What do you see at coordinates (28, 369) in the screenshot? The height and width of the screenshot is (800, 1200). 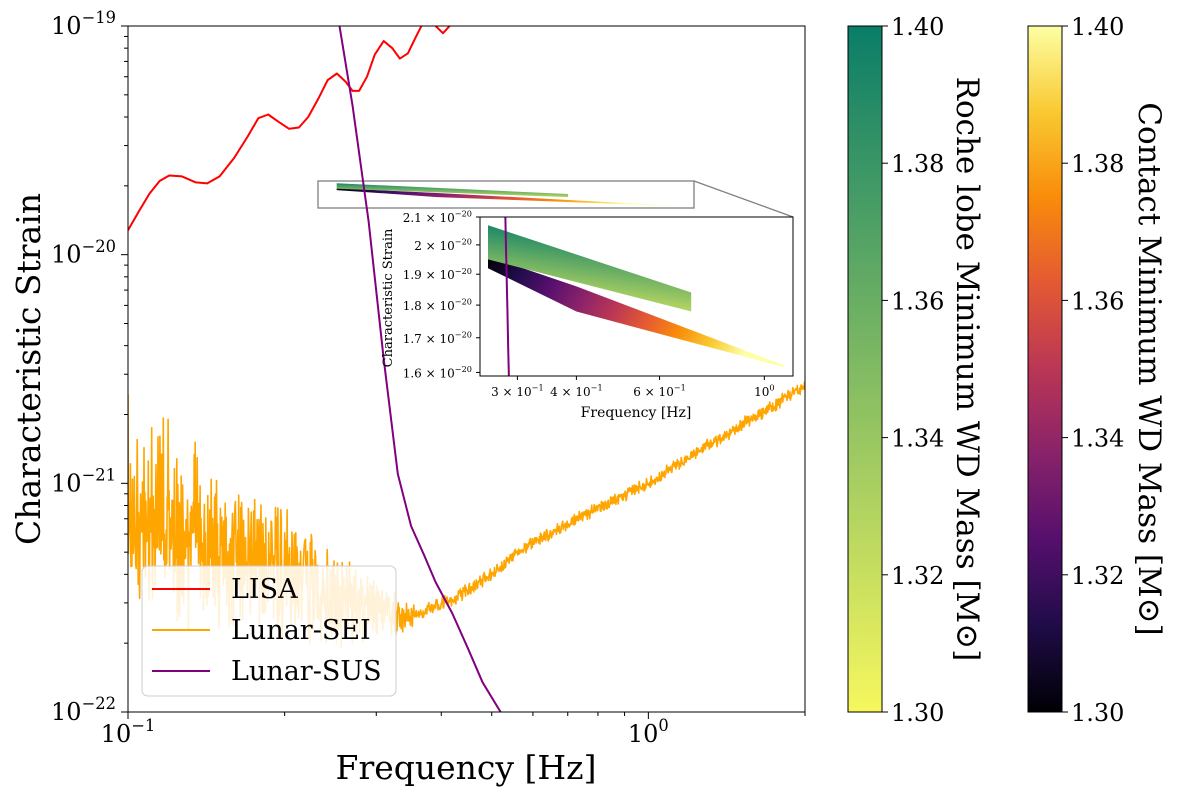 I see `y-axis-label: Characteristic Strain` at bounding box center [28, 369].